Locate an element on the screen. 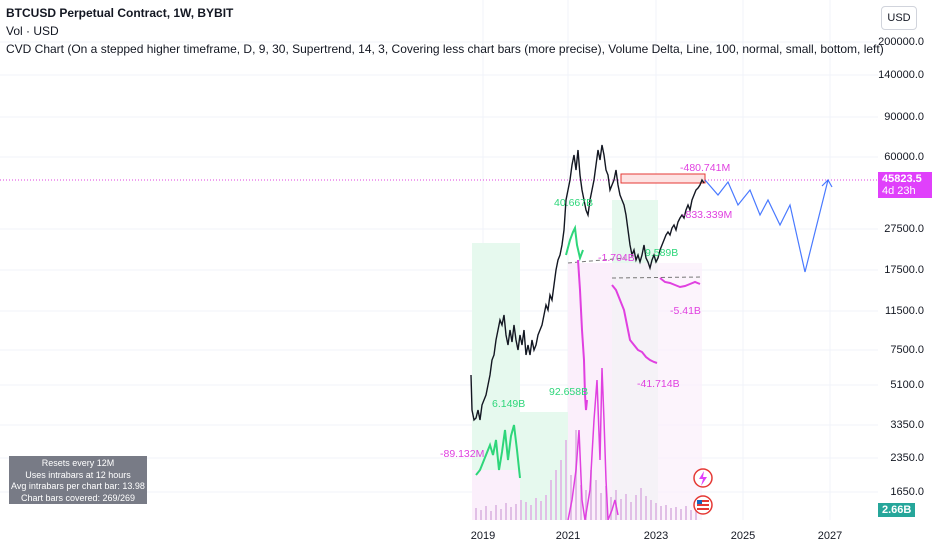  cvd-line-2023 is located at coordinates (680, 283).